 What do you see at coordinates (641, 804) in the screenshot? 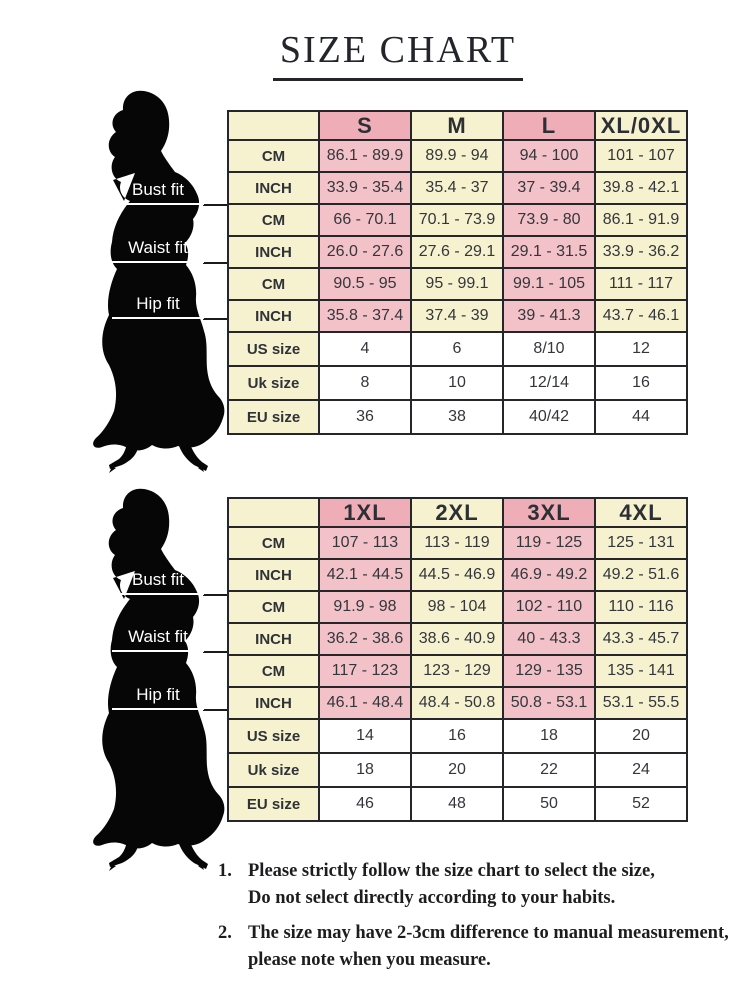
I see `value-cell: 52` at bounding box center [641, 804].